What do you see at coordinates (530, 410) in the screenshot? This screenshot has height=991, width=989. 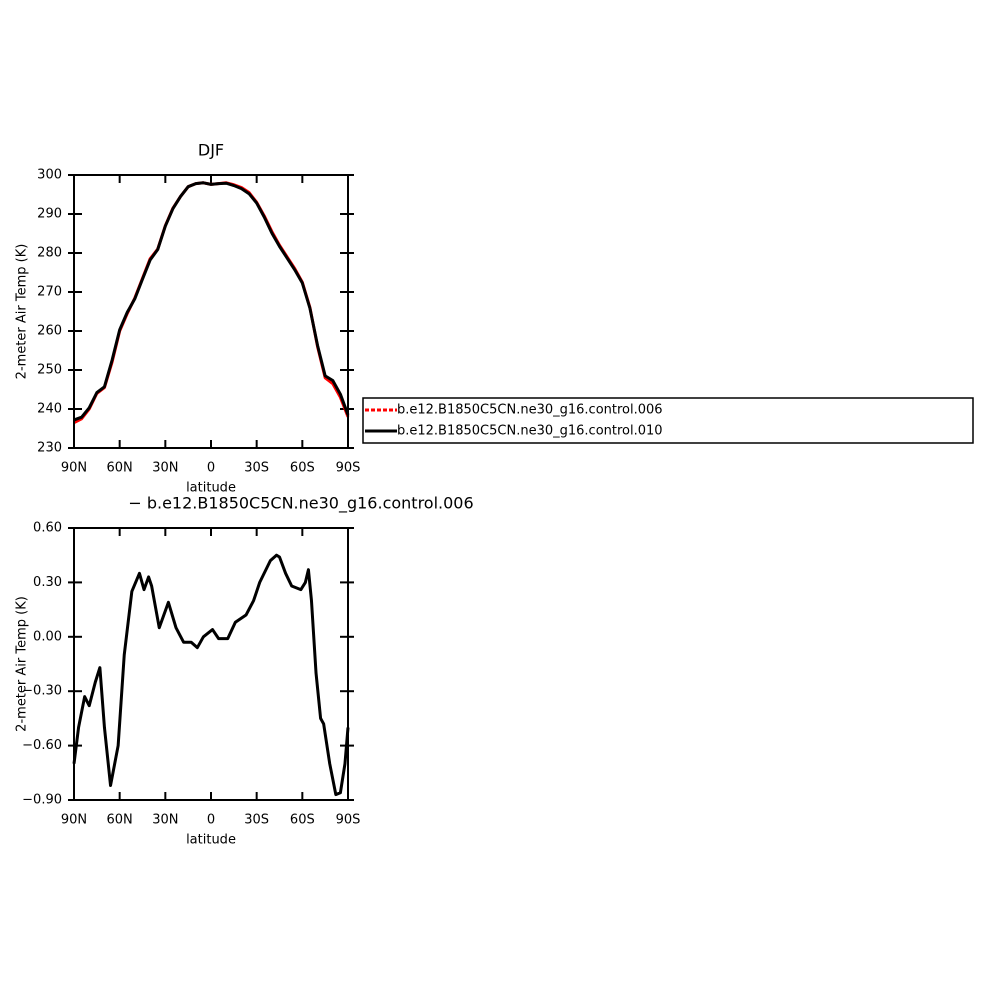 I see `legend-label: b.e12.B1850C5CN.ne30_g16.control.006` at bounding box center [530, 410].